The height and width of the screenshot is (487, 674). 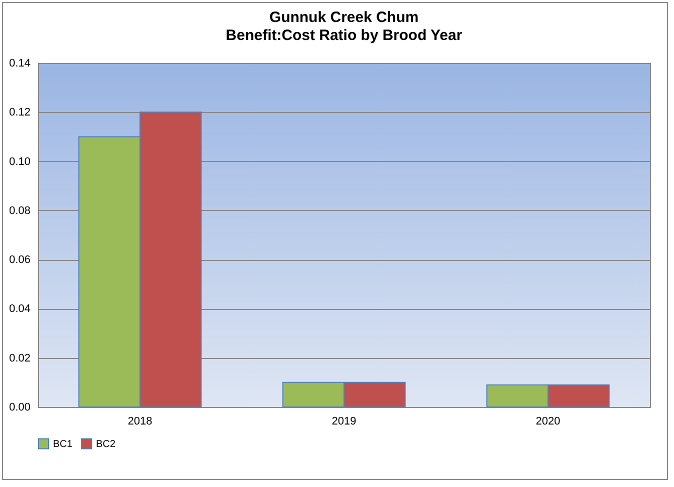 What do you see at coordinates (19, 358) in the screenshot?
I see `y-tick-label: 0.02` at bounding box center [19, 358].